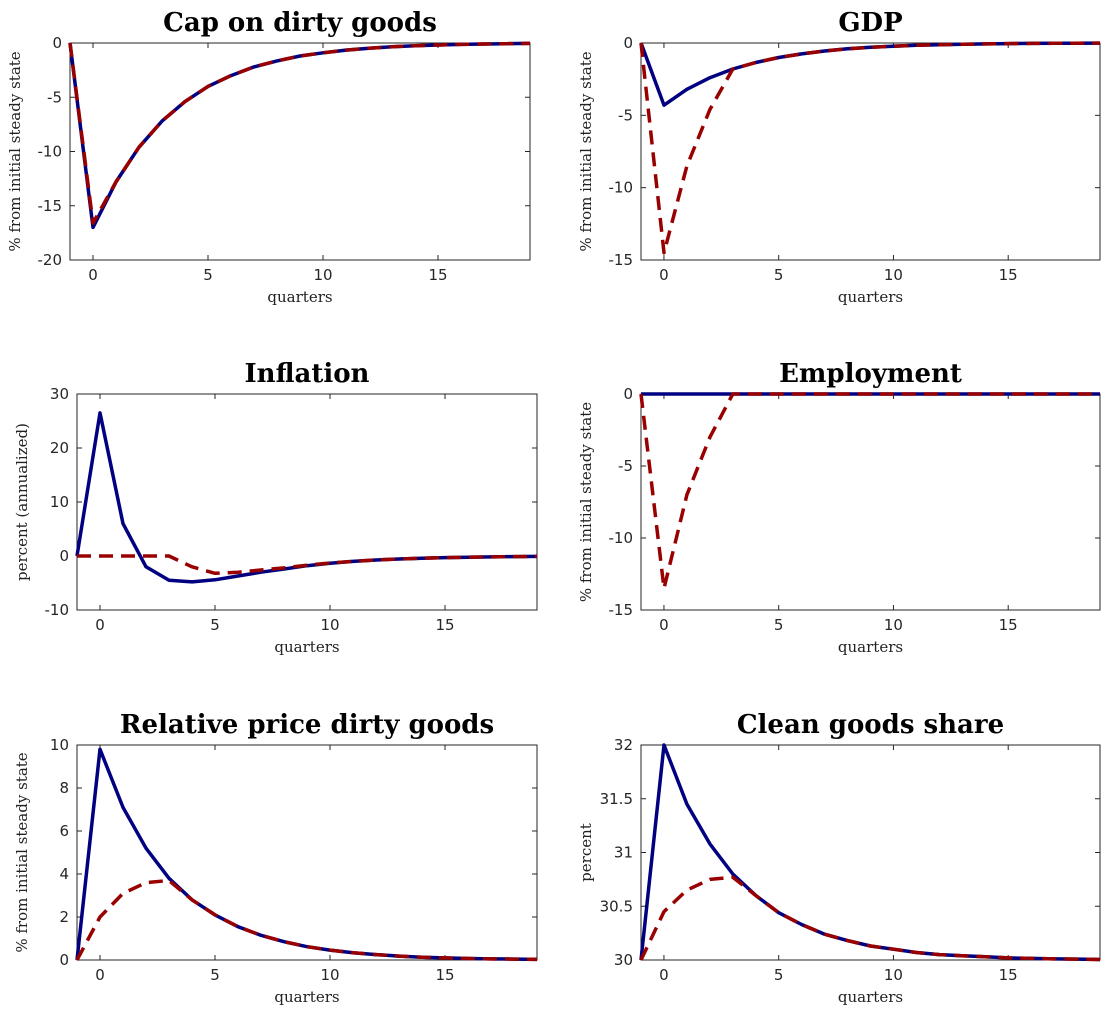 This screenshot has height=1015, width=1105. Describe the element at coordinates (64, 917) in the screenshot. I see `y-tick-label: 2` at that location.